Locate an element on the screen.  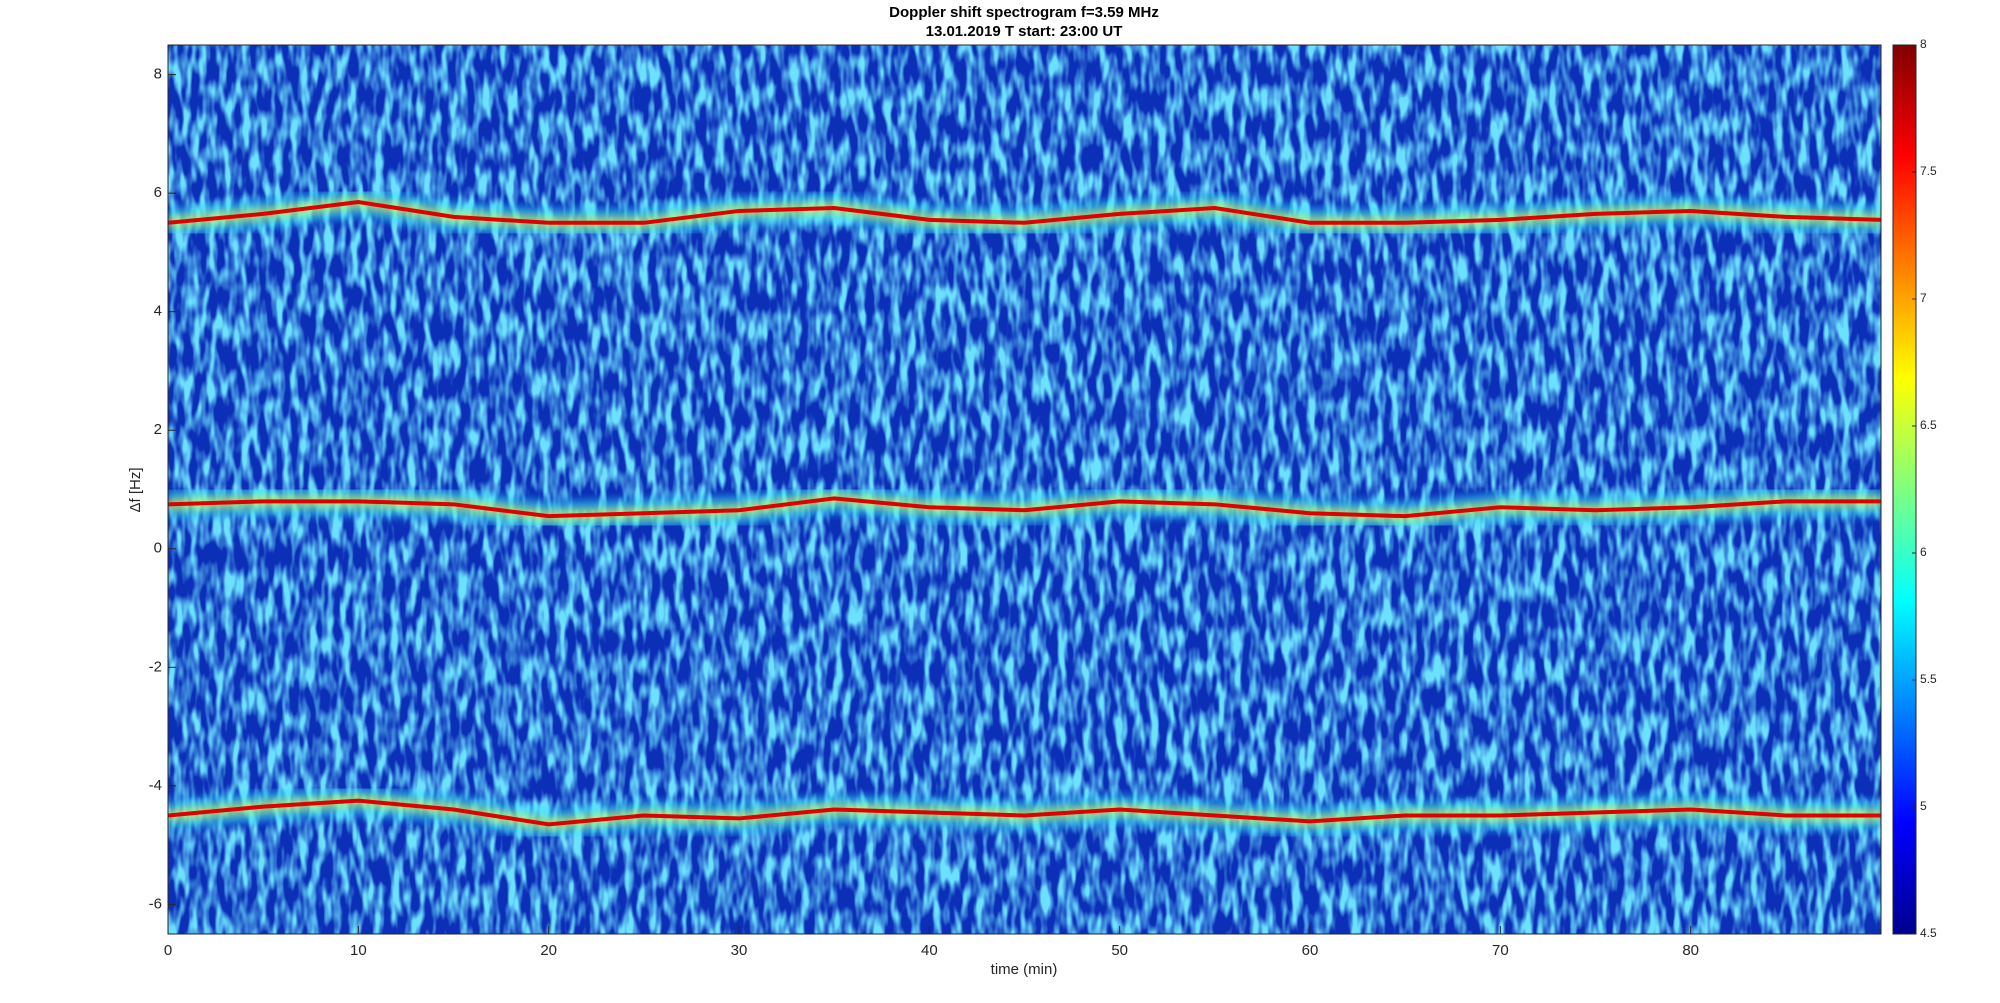
x-tick-label: 70 is located at coordinates (1500, 950).